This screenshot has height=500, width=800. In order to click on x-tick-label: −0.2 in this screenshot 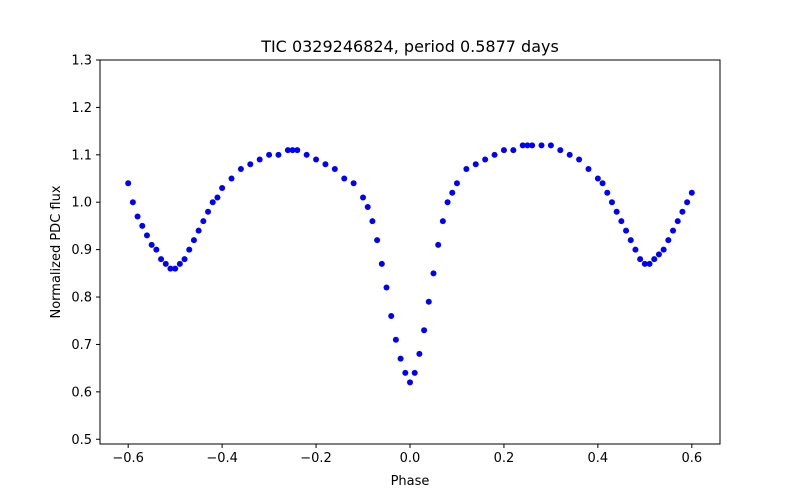, I will do `click(316, 458)`.